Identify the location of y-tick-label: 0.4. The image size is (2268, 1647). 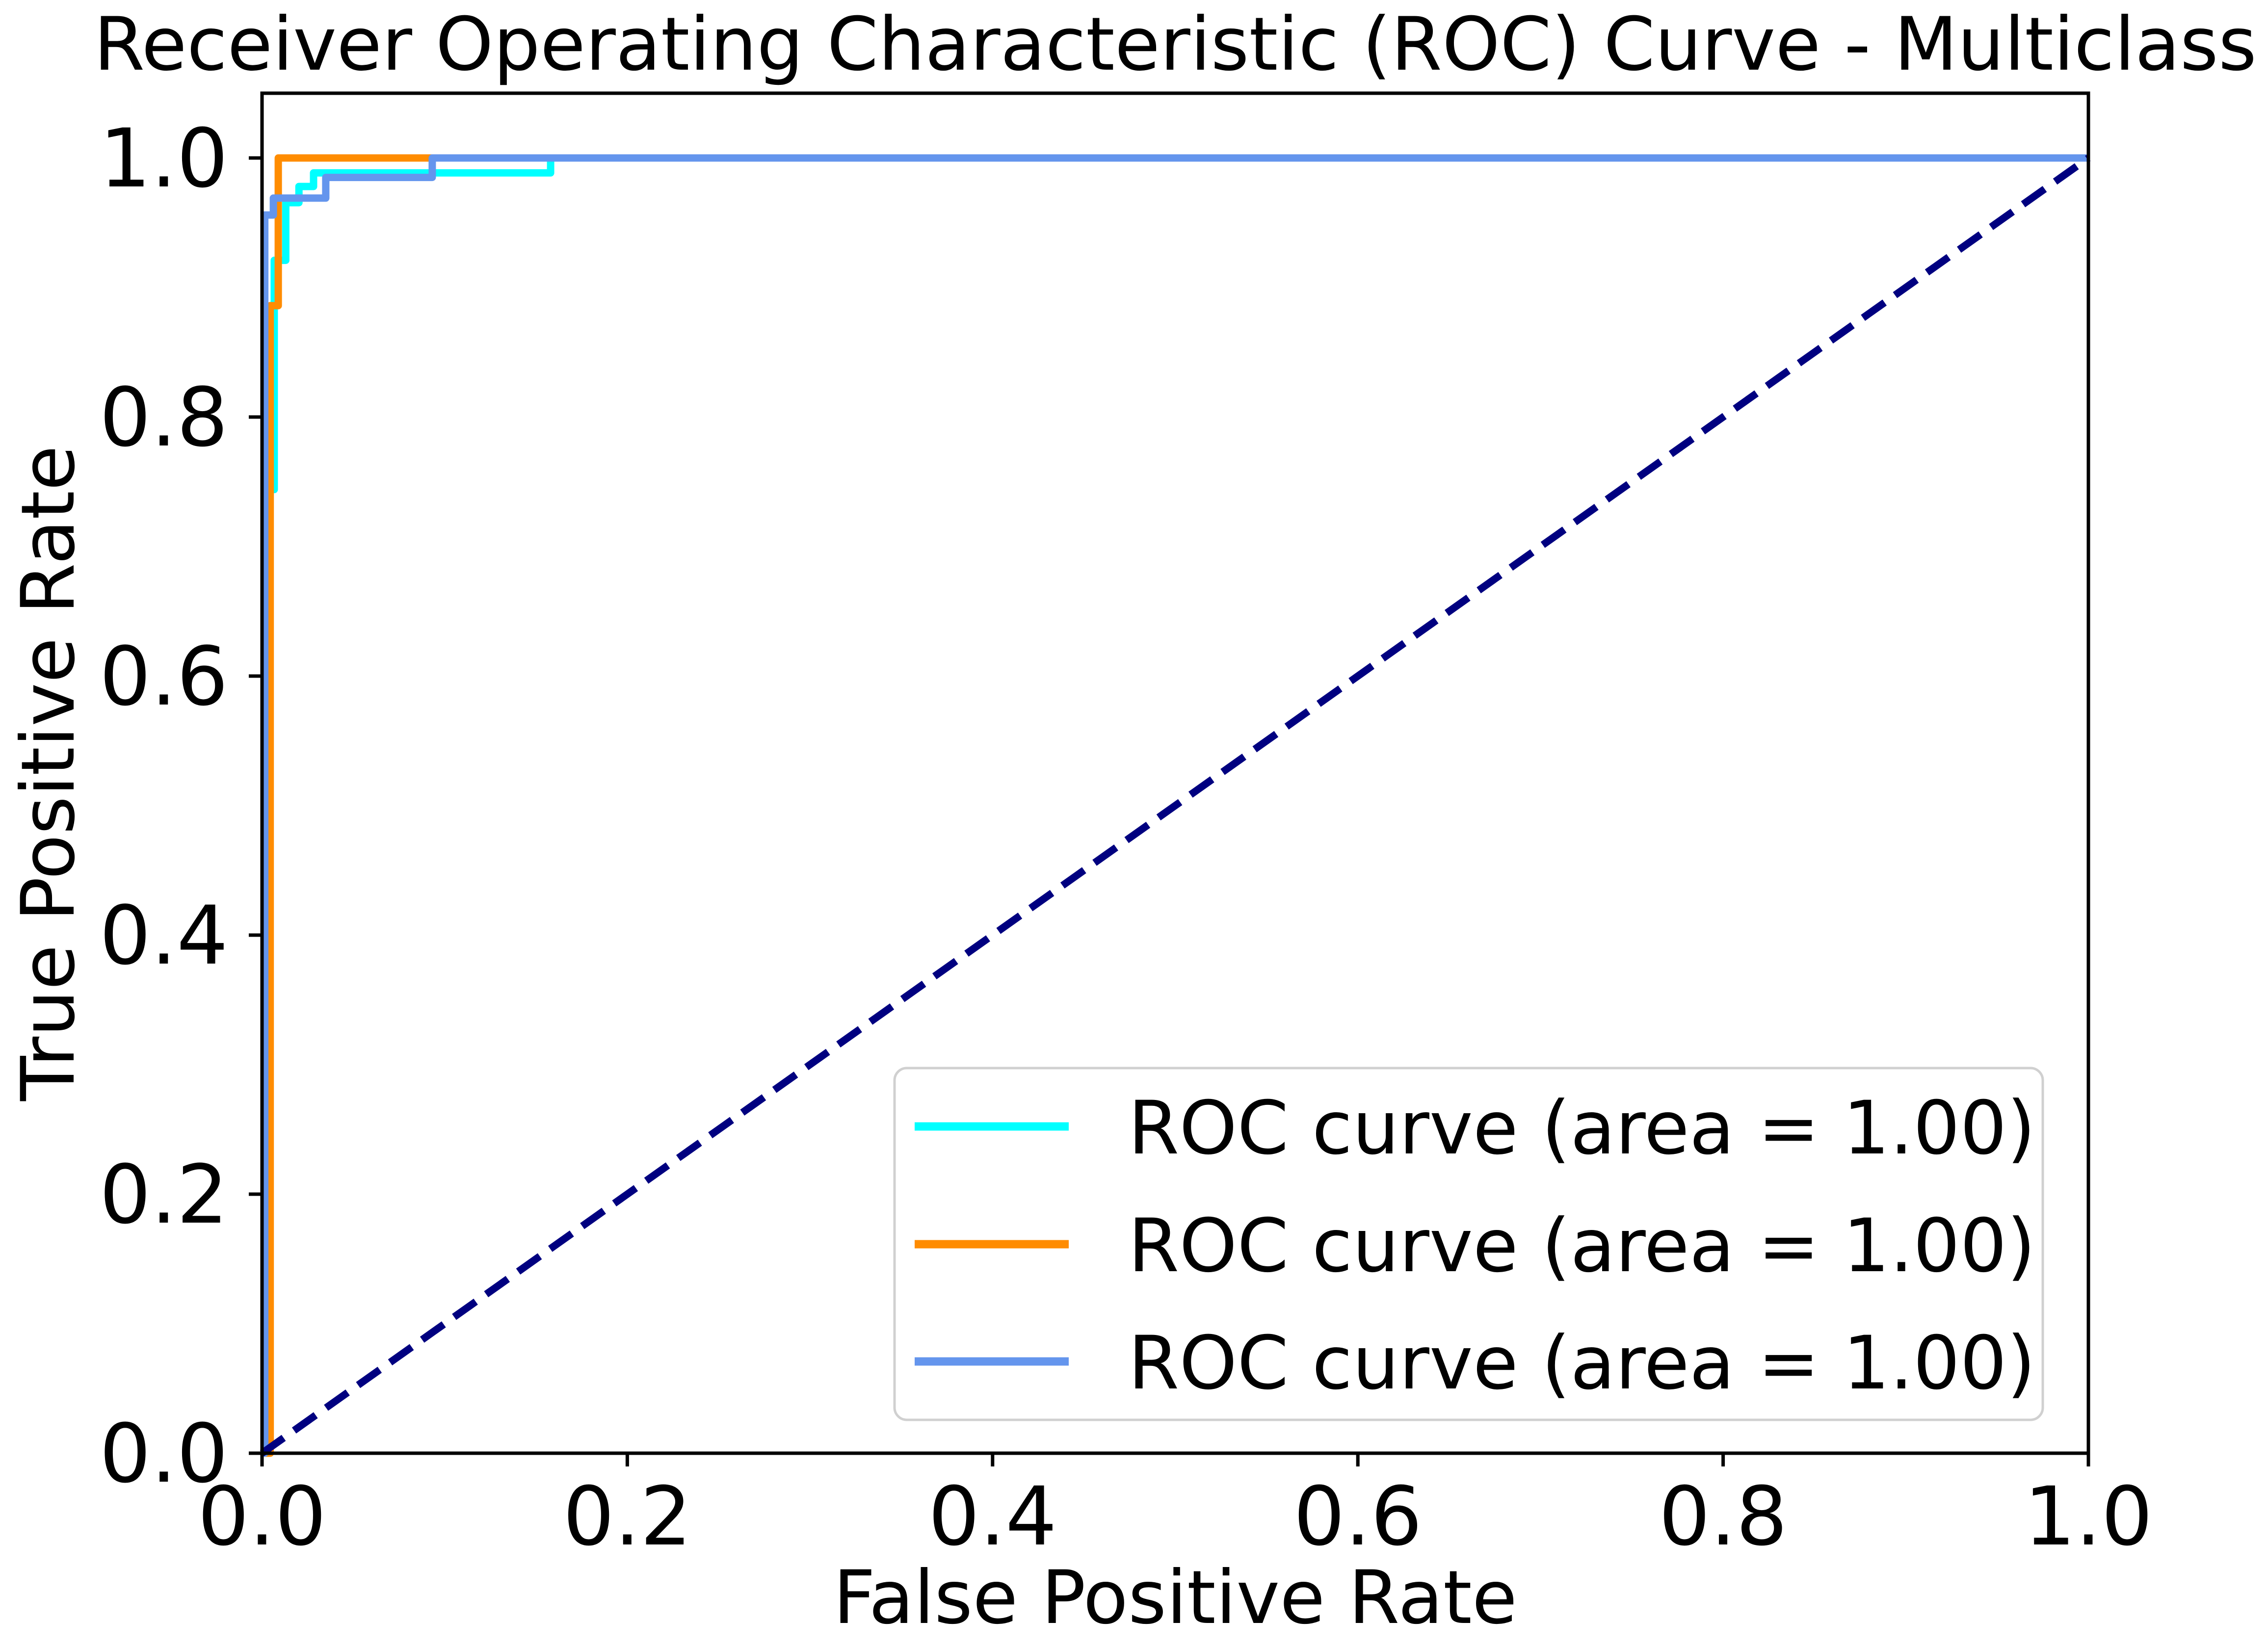
(164, 936).